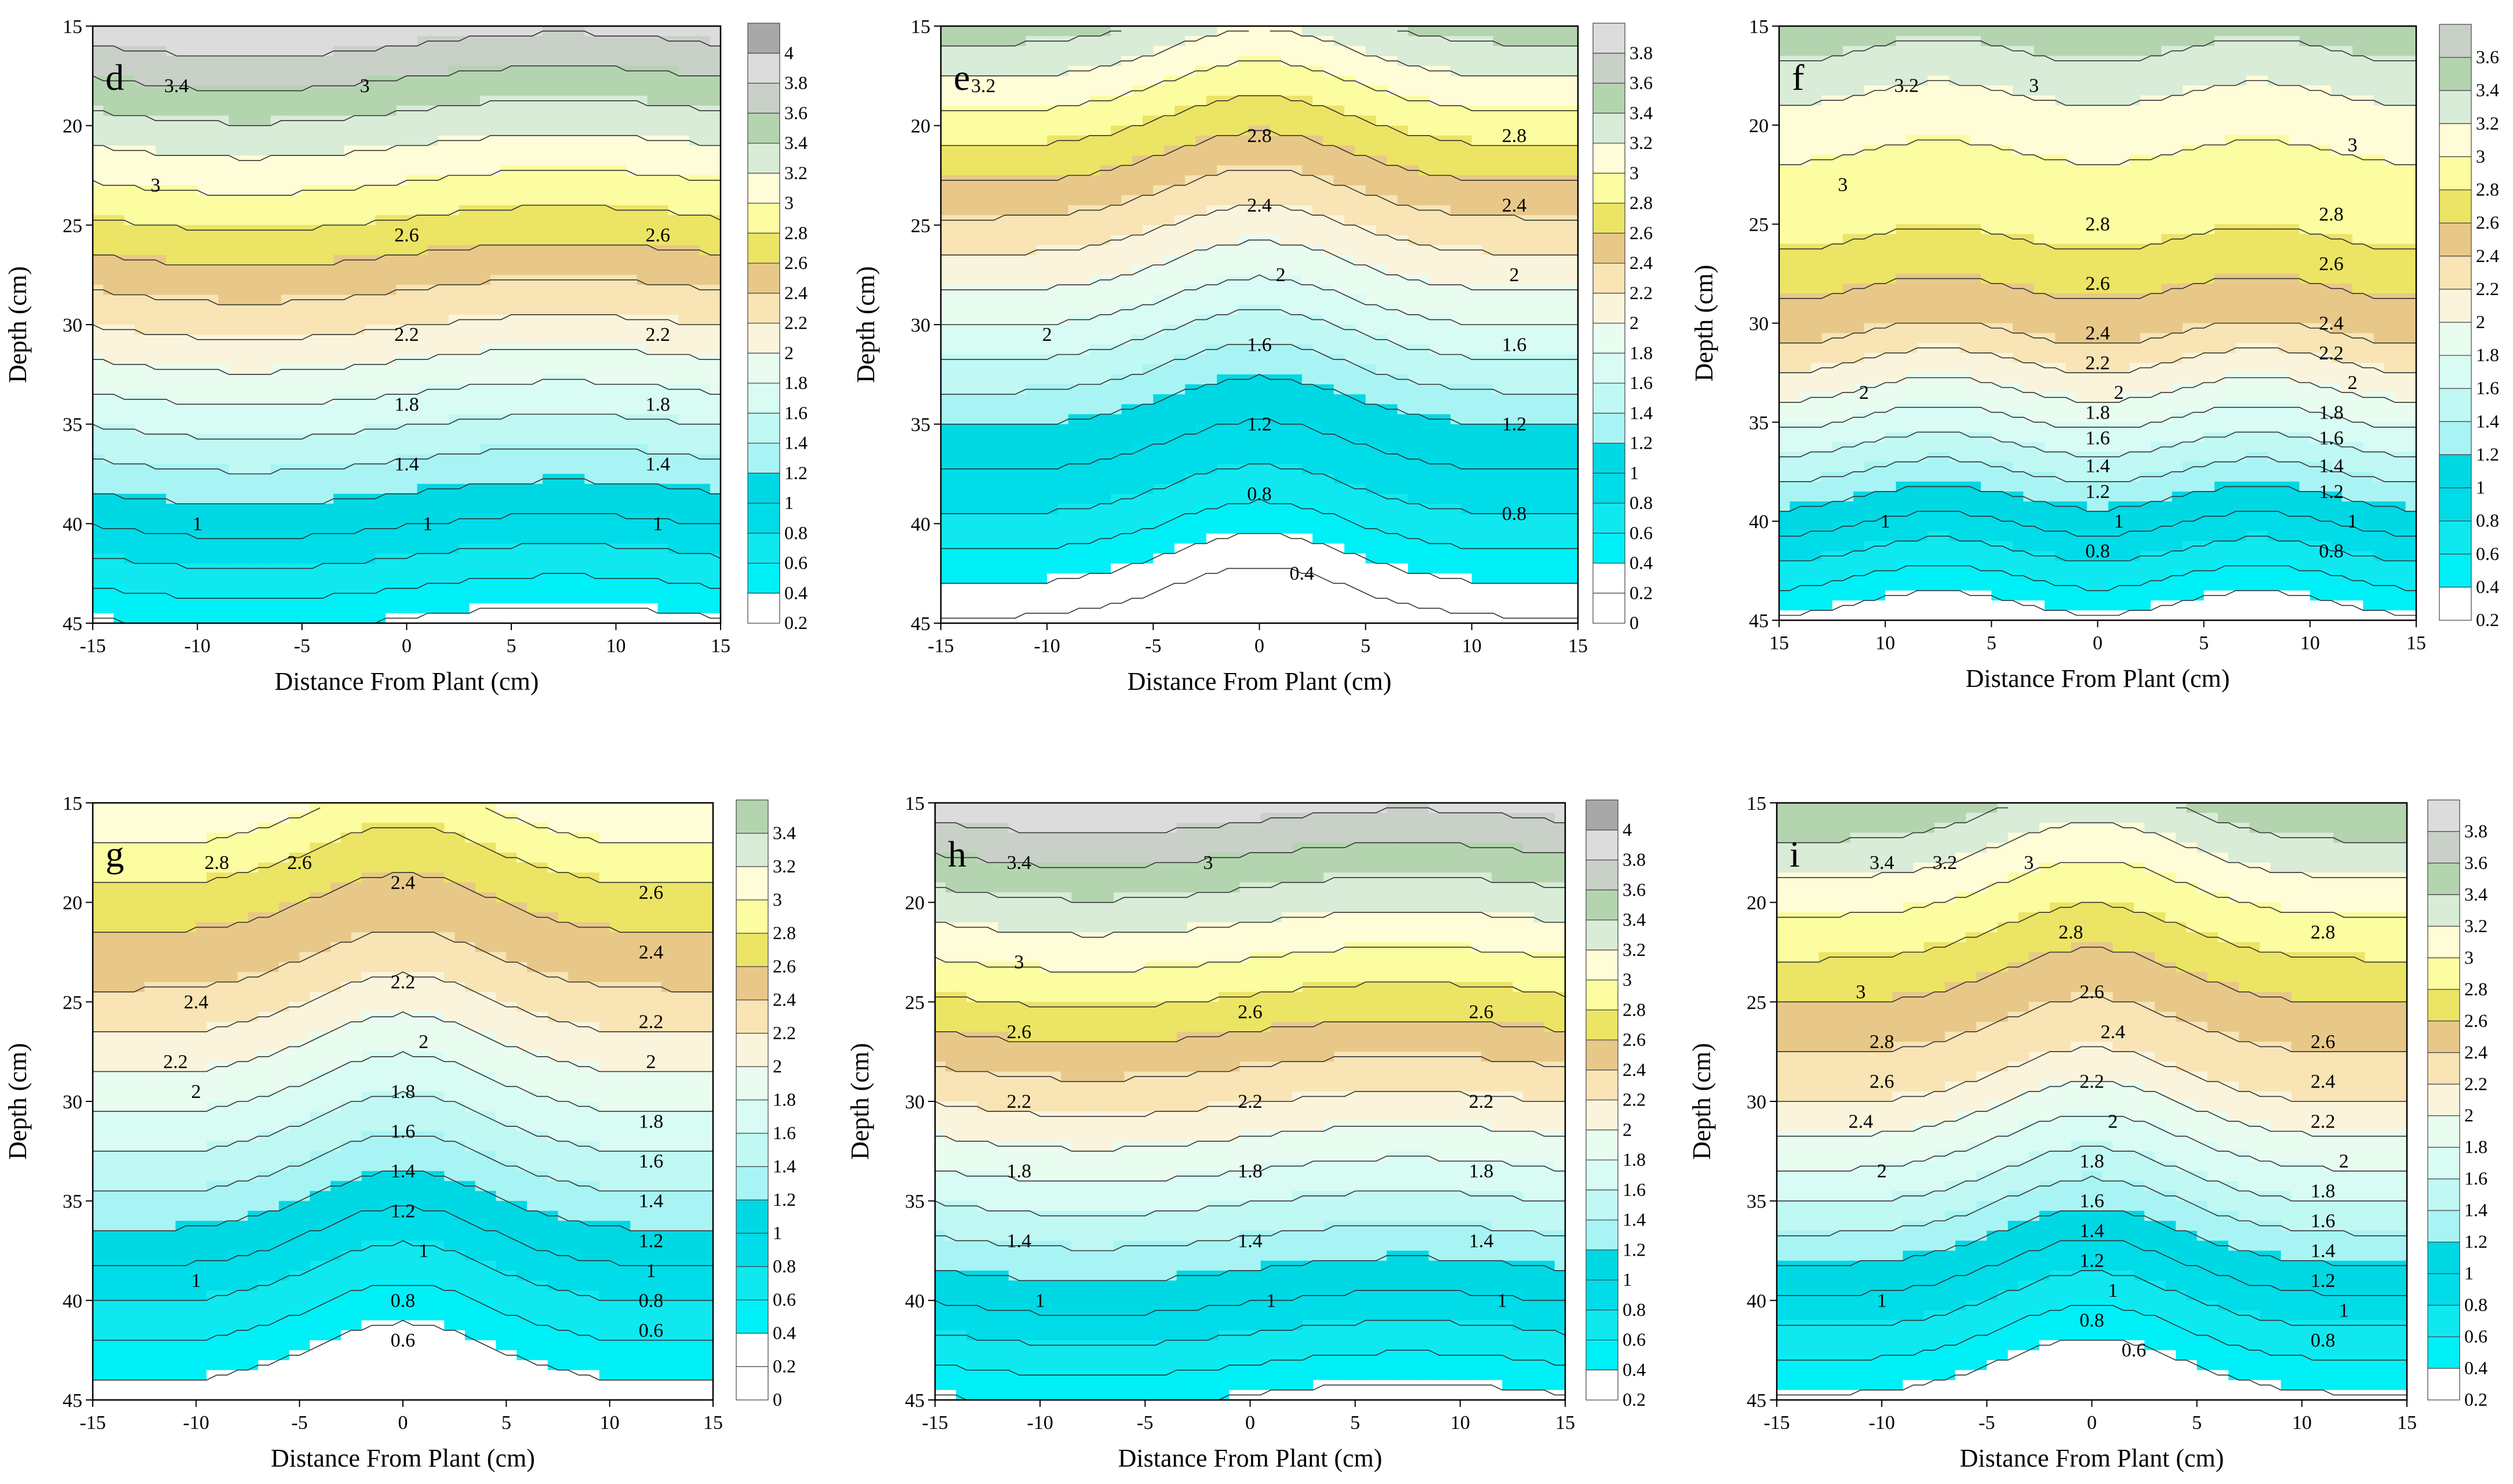  I want to click on contour-line, so click(407, 327).